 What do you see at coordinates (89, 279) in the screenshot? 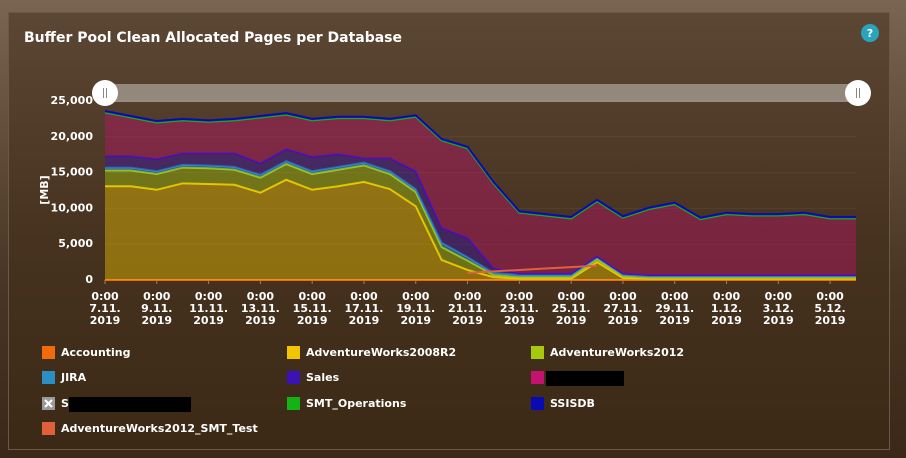
I see `y-tick-label: 0` at bounding box center [89, 279].